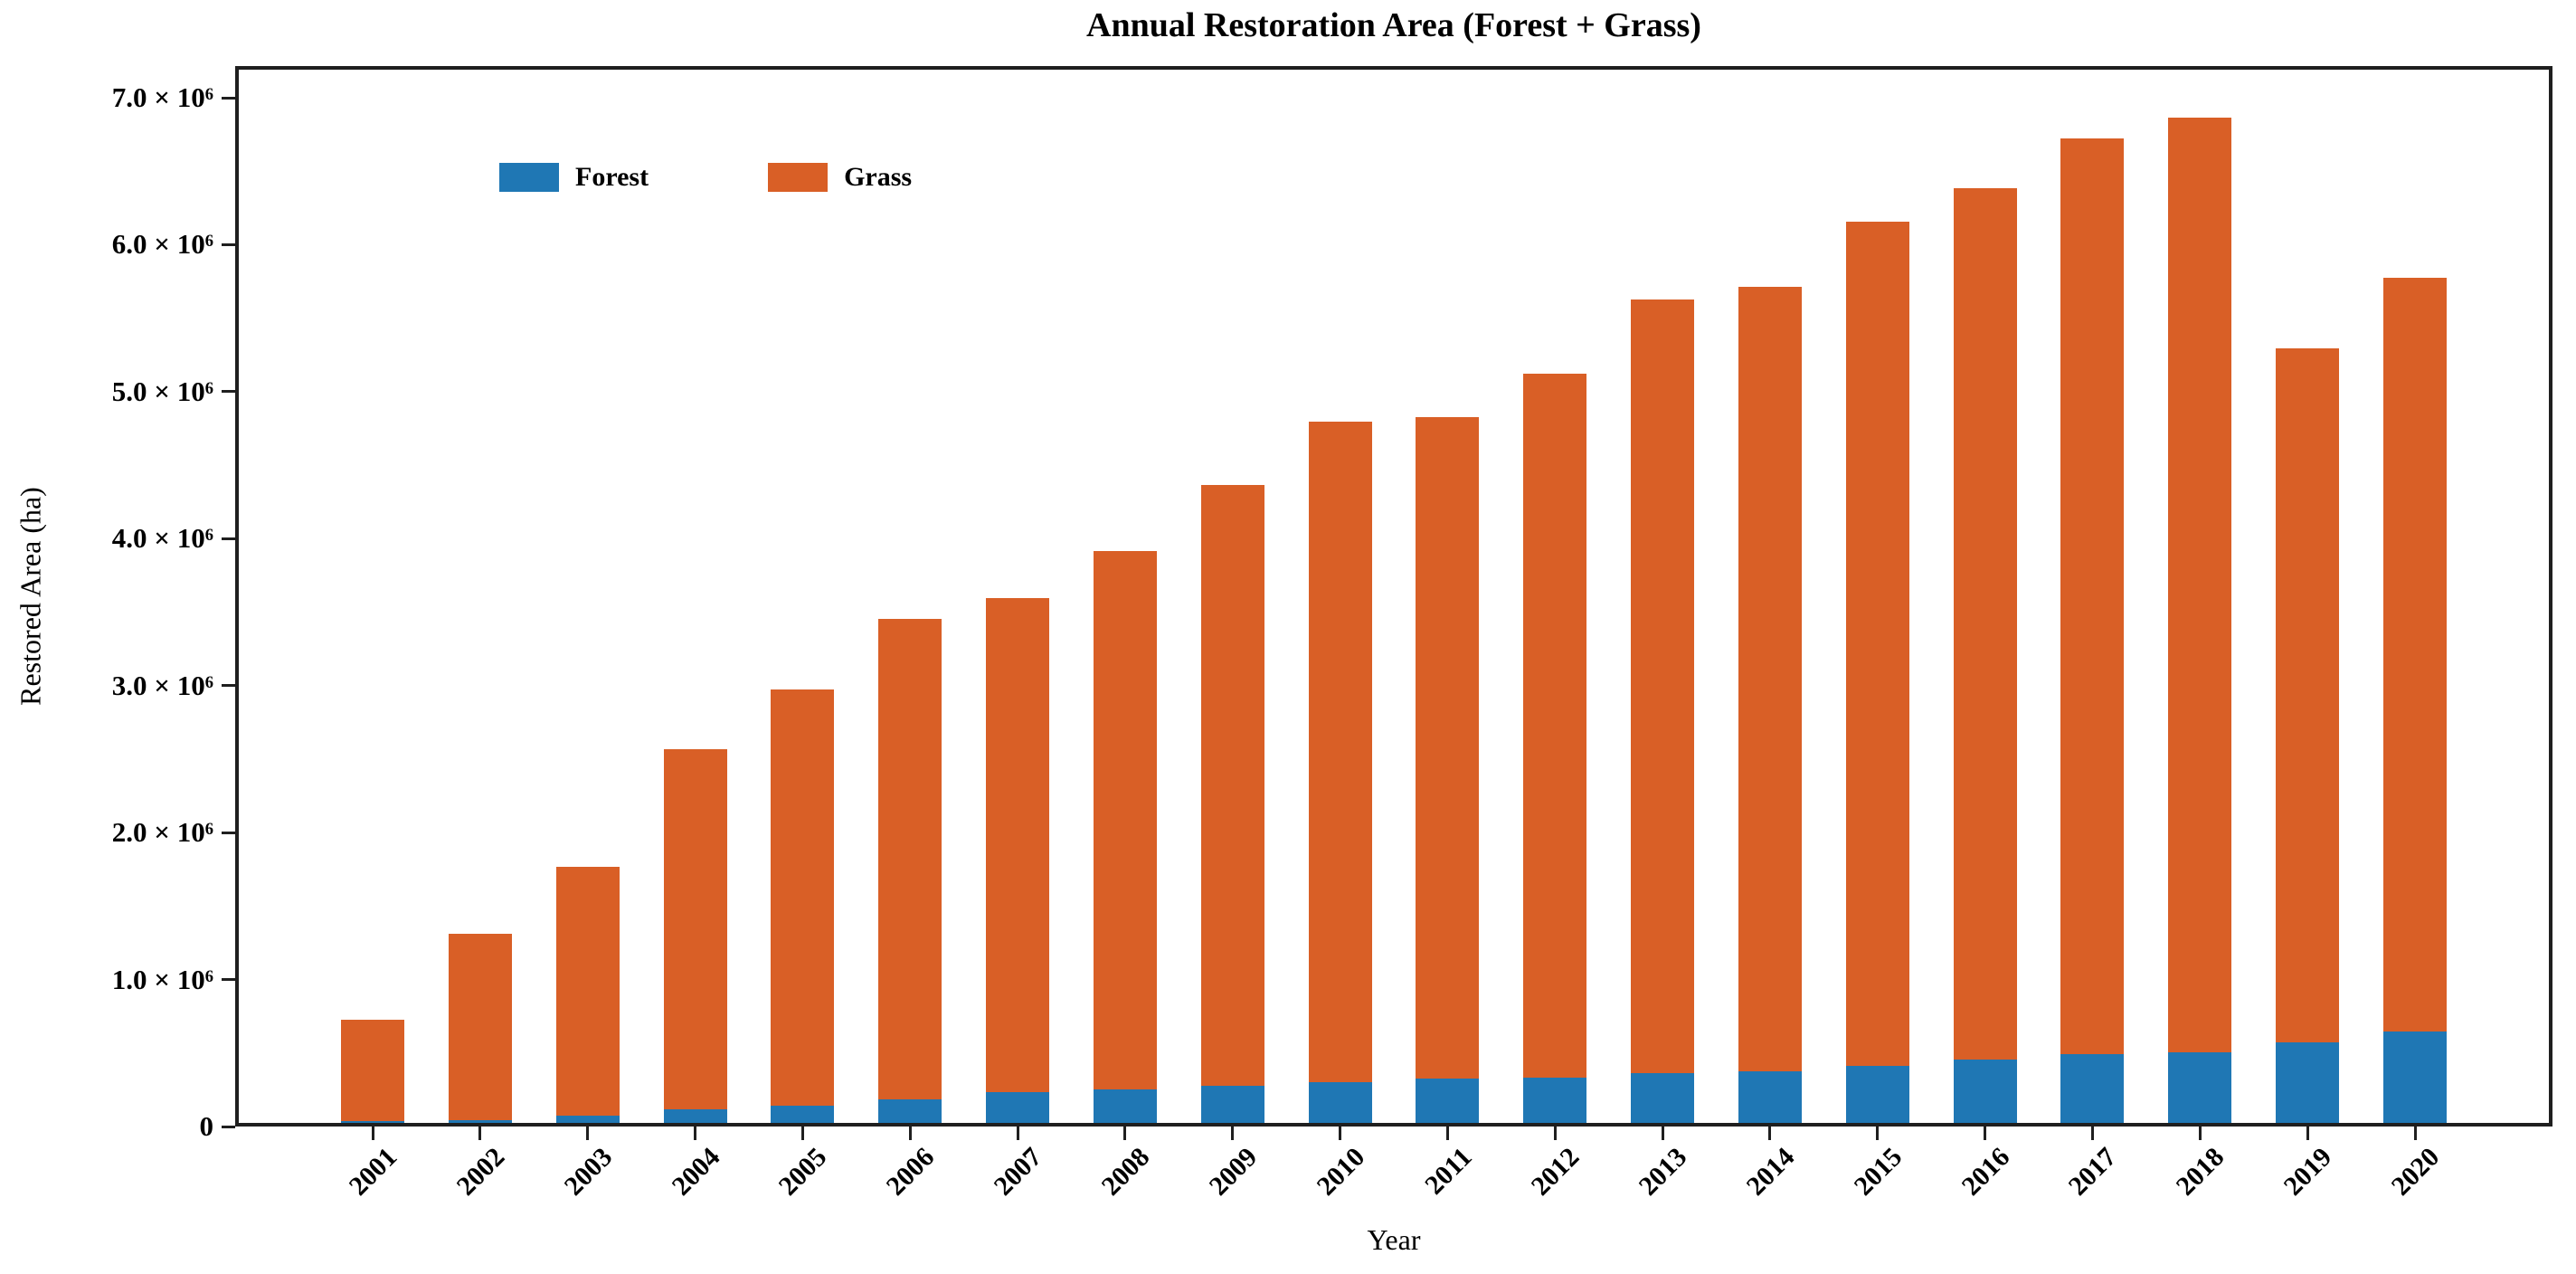 Image resolution: width=2576 pixels, height=1274 pixels. I want to click on bar-segment-grass-2002, so click(480, 1026).